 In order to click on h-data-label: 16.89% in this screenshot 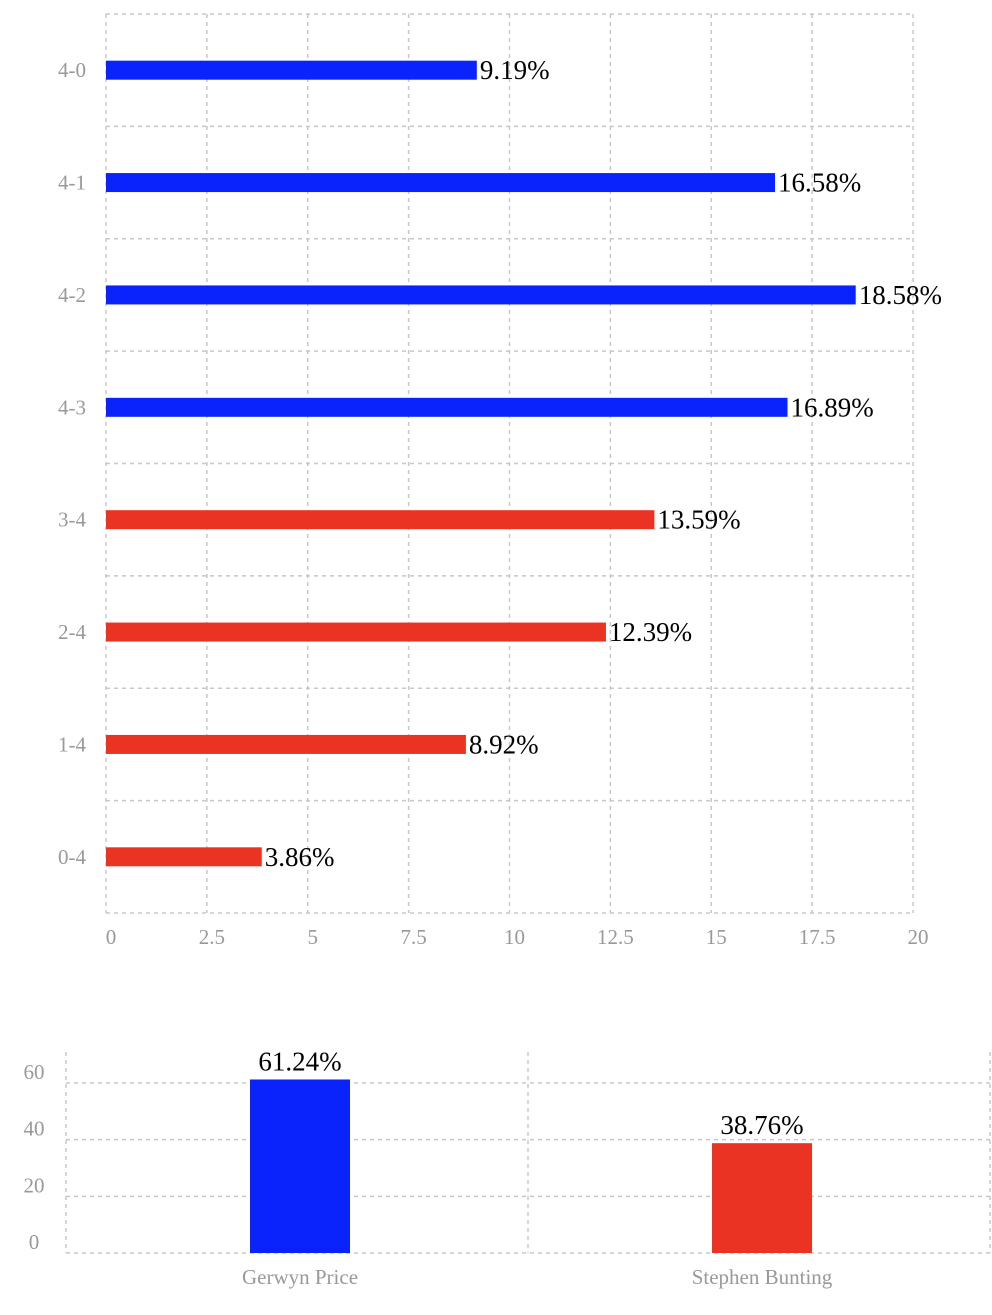, I will do `click(832, 407)`.